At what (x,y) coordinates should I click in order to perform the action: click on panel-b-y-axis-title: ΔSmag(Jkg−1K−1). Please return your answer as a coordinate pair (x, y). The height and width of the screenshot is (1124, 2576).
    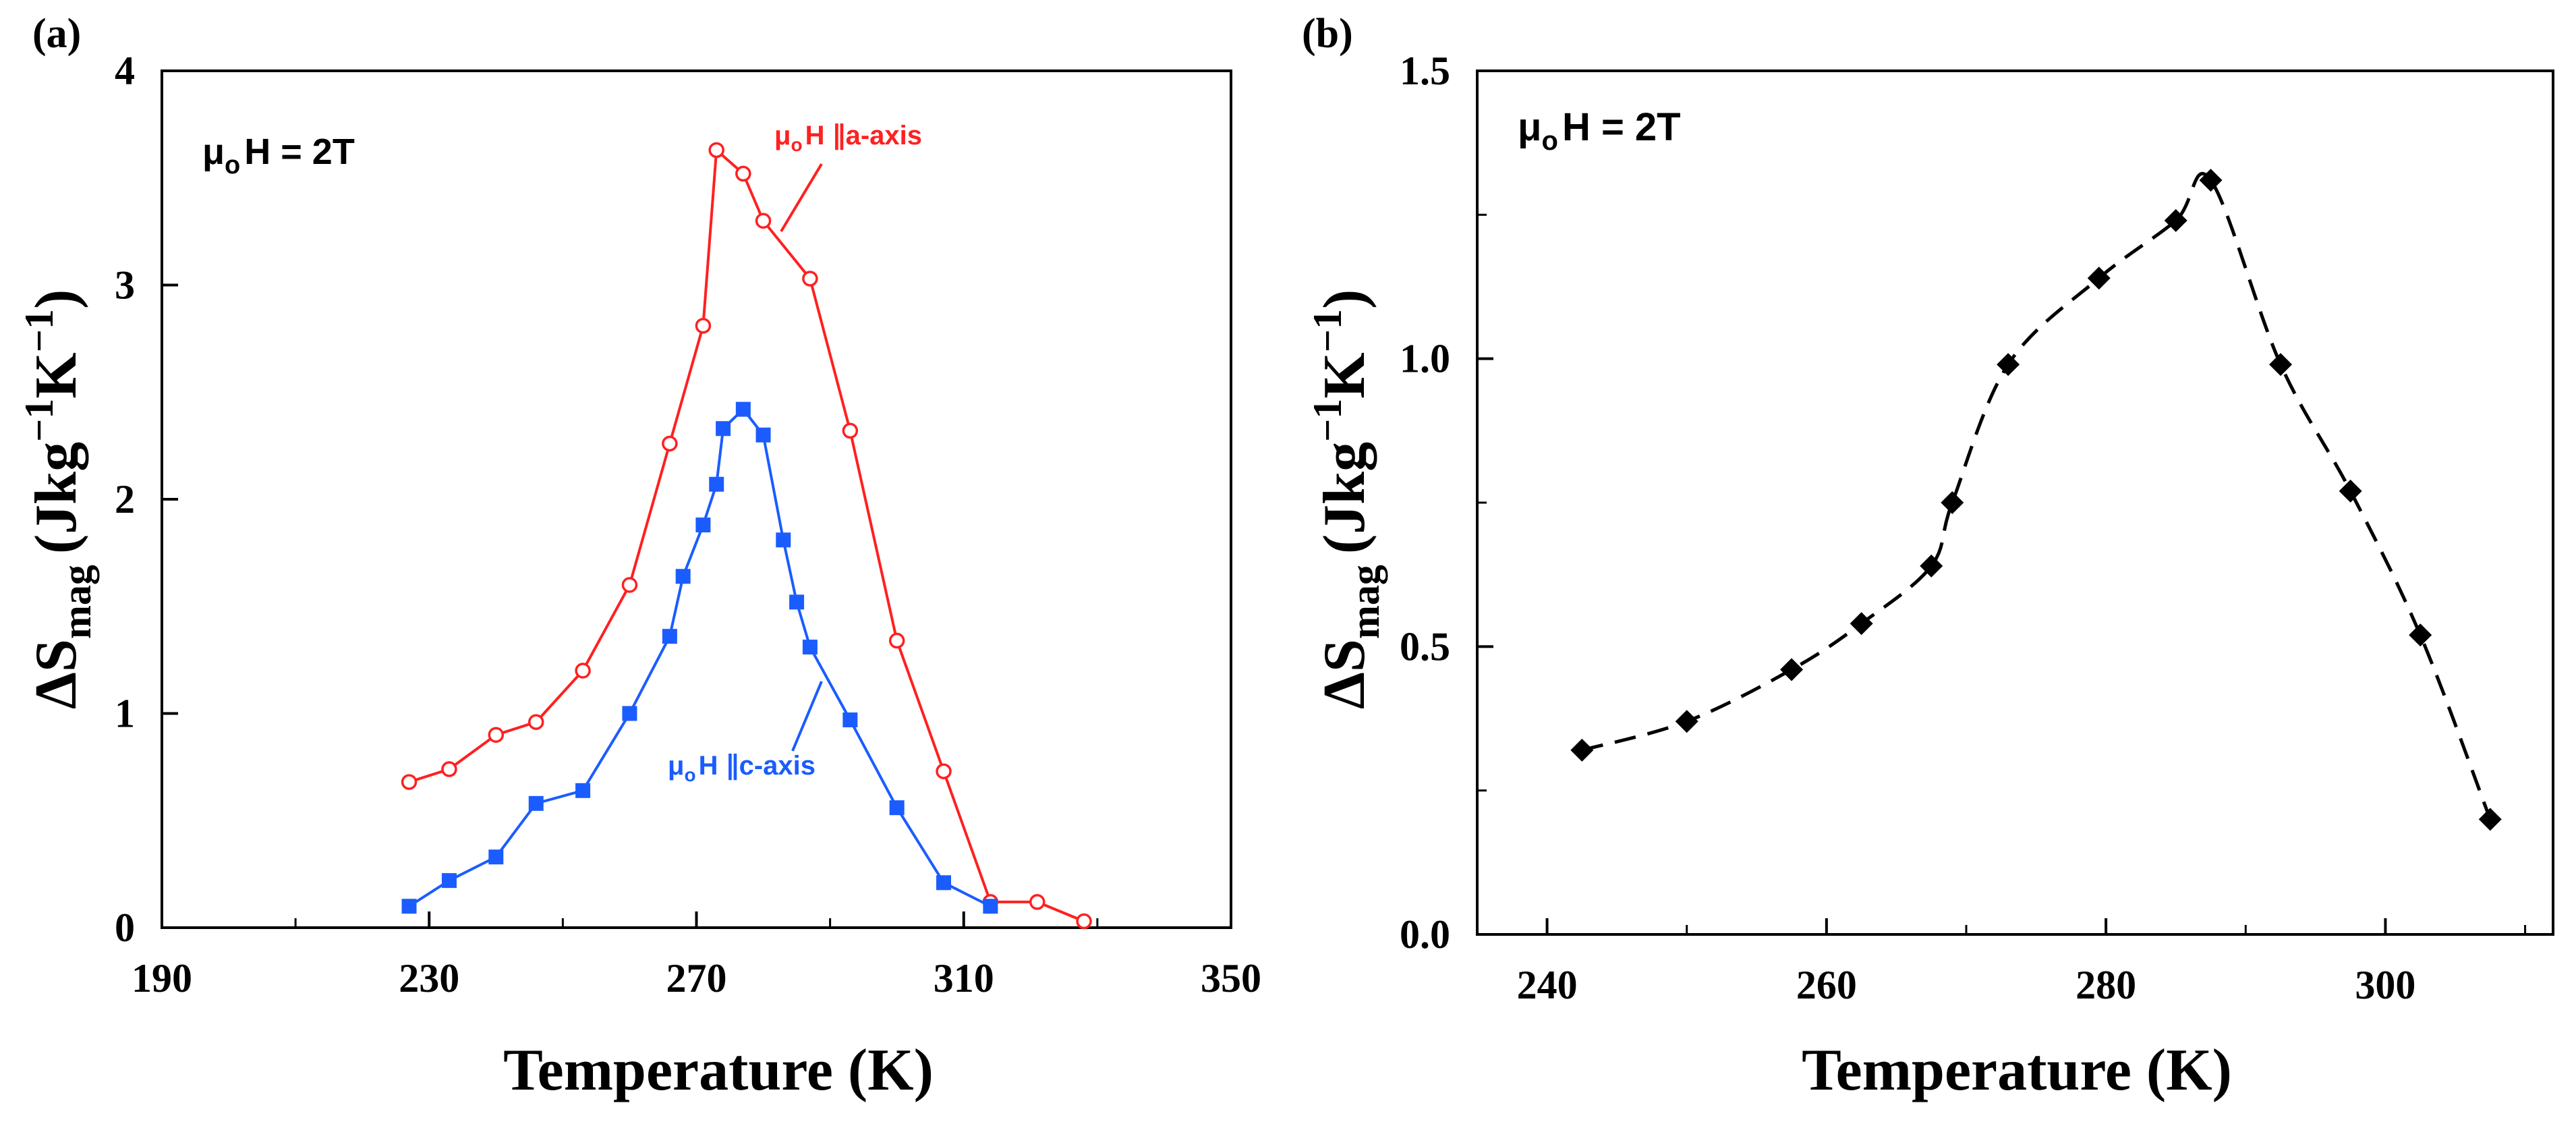
    Looking at the image, I should click on (1346, 499).